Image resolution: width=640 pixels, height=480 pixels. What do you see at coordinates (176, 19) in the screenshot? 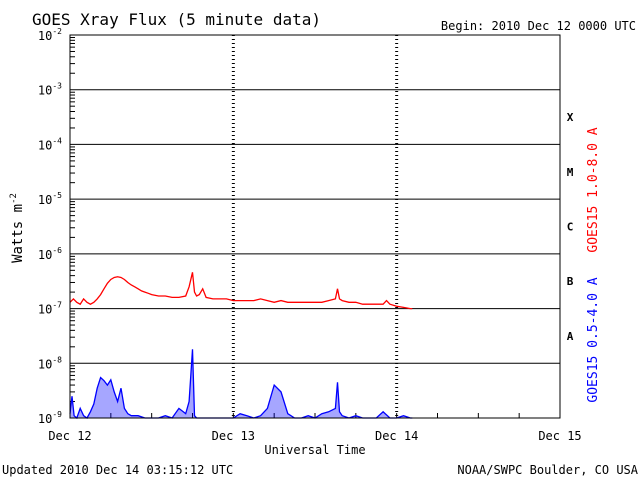
I see `chart-title: GOES Xray Flux (5 minute data)` at bounding box center [176, 19].